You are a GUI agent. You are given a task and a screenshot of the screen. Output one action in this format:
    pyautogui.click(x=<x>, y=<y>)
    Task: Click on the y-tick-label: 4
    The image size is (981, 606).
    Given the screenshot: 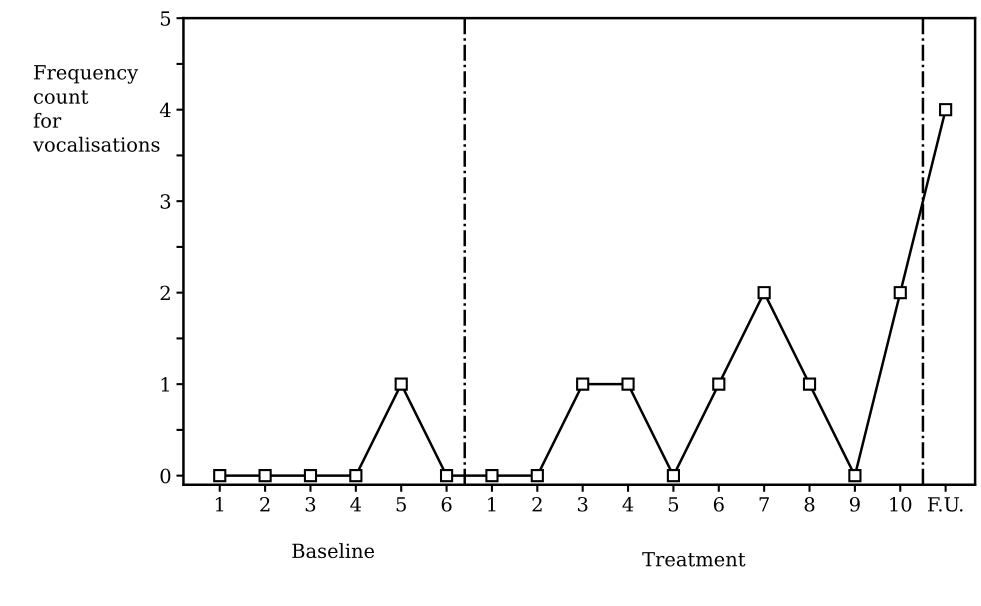 What is the action you would take?
    pyautogui.click(x=165, y=110)
    